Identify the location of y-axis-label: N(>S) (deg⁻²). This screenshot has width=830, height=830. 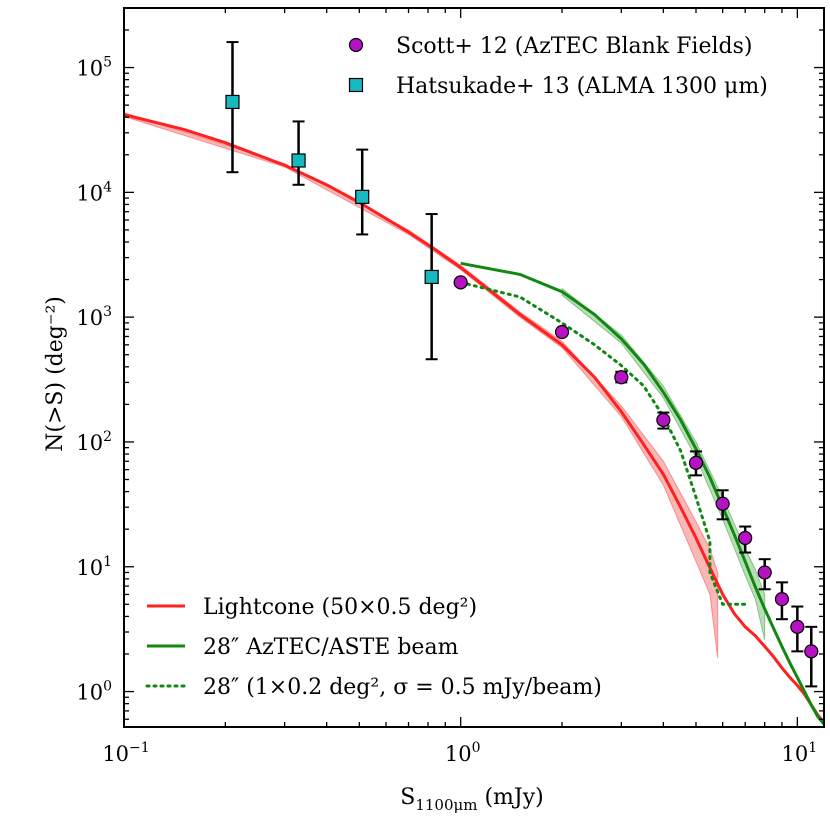
(55, 374).